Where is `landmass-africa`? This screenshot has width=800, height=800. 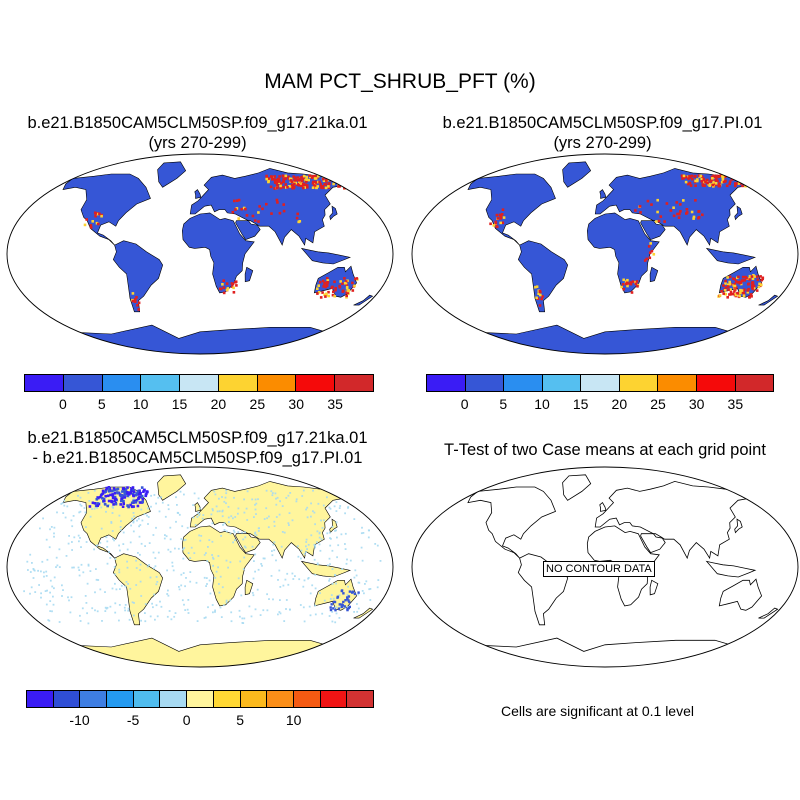 landmass-africa is located at coordinates (218, 253).